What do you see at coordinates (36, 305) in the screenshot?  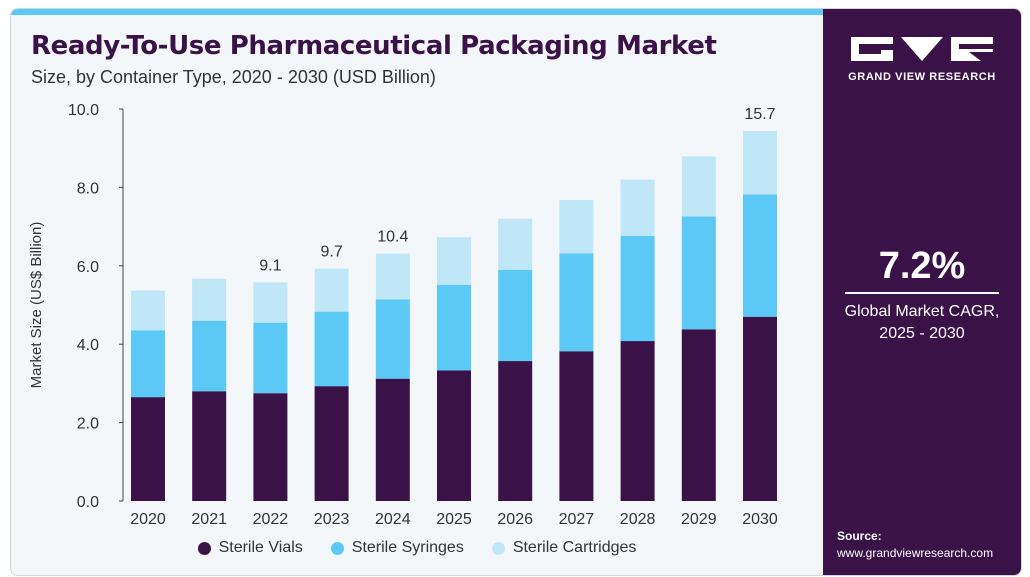 I see `y-axis-label: Market Size (US$ Billion)` at bounding box center [36, 305].